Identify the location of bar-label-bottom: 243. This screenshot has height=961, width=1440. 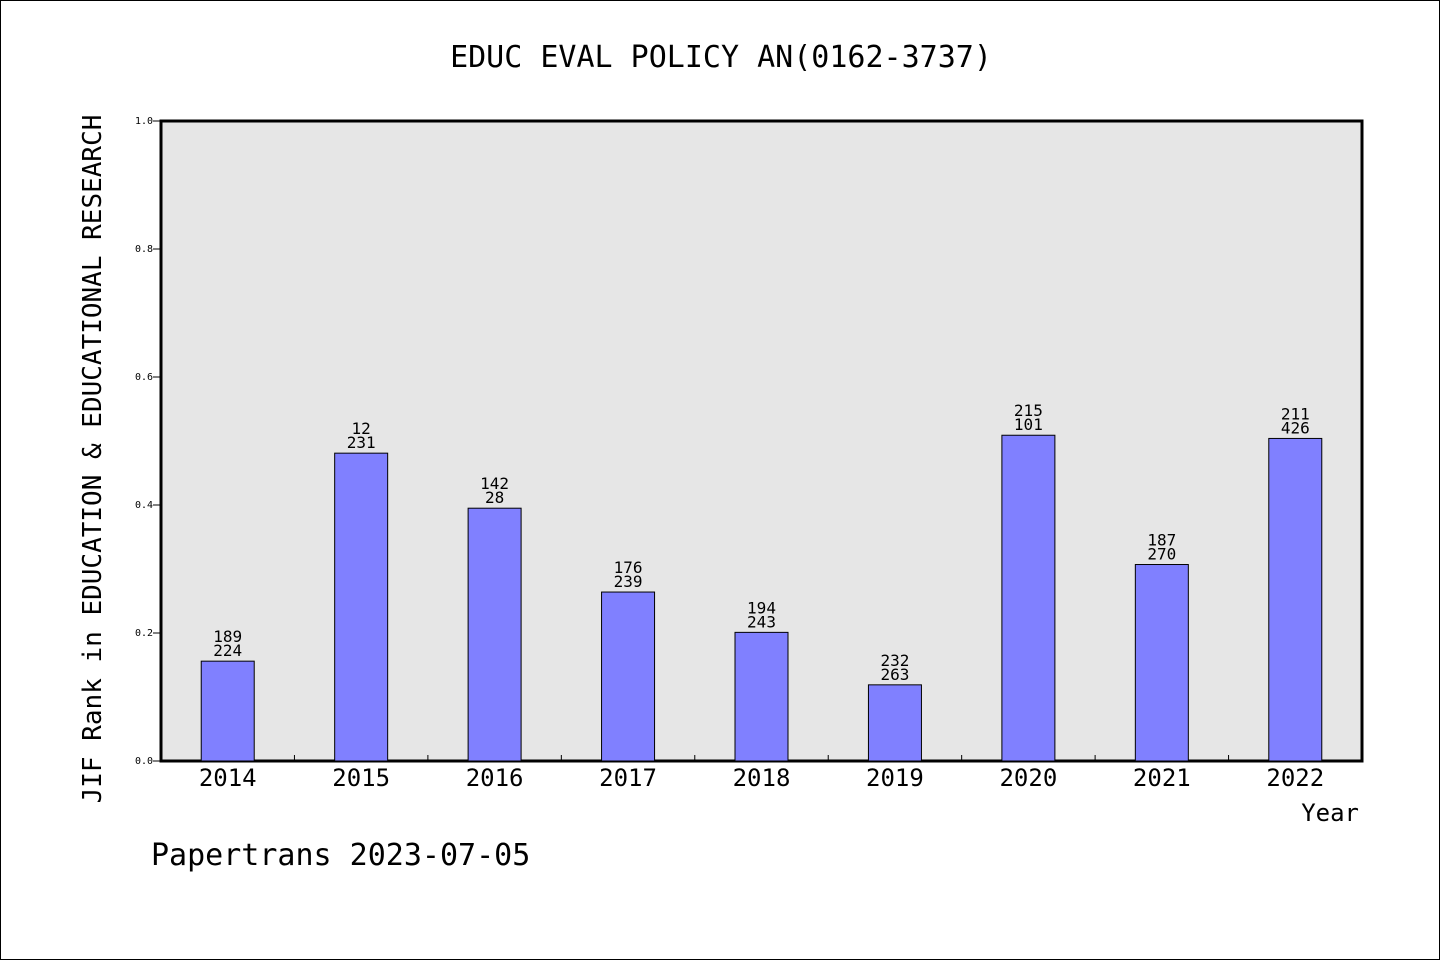
(761, 621).